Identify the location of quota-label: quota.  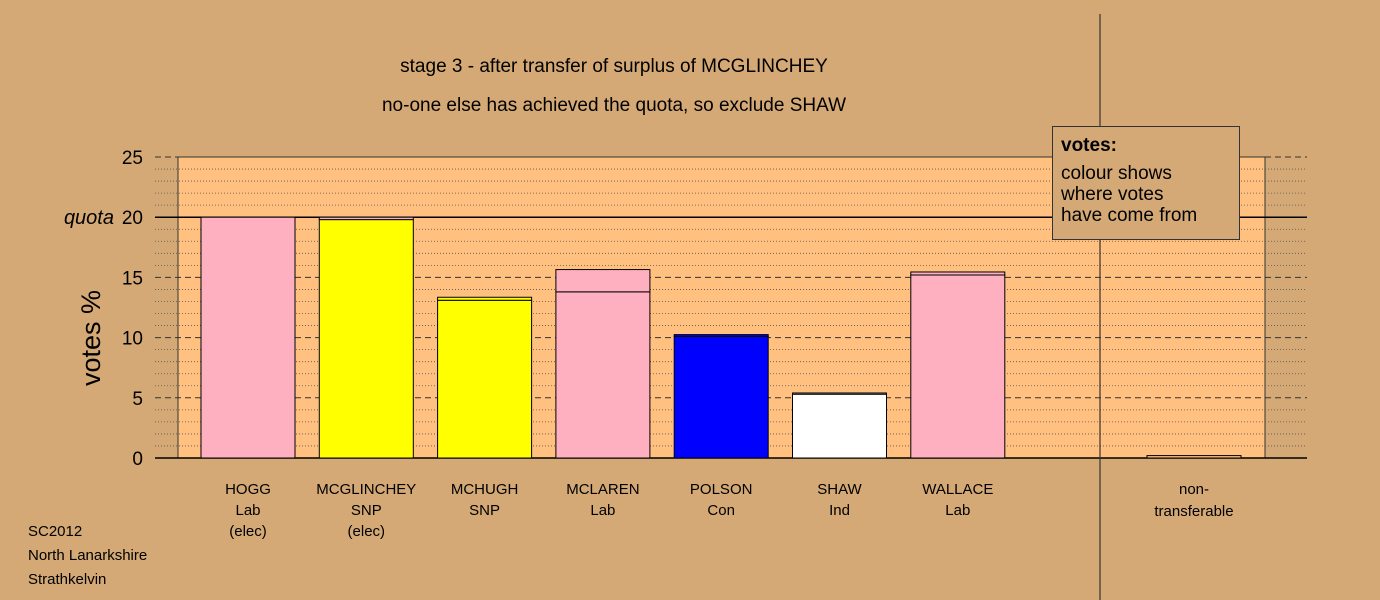
(89, 218).